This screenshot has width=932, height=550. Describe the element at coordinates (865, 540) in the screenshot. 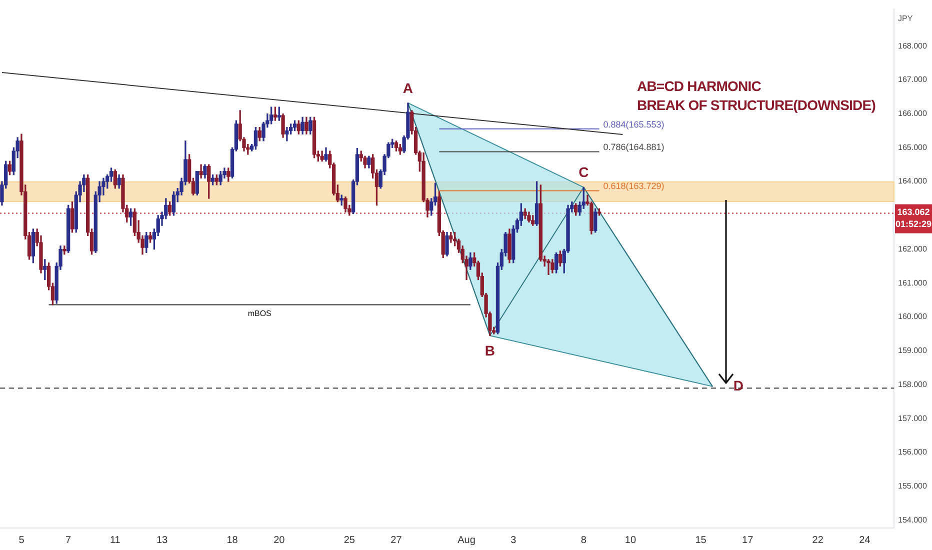

I see `x-tick-label: 24` at that location.